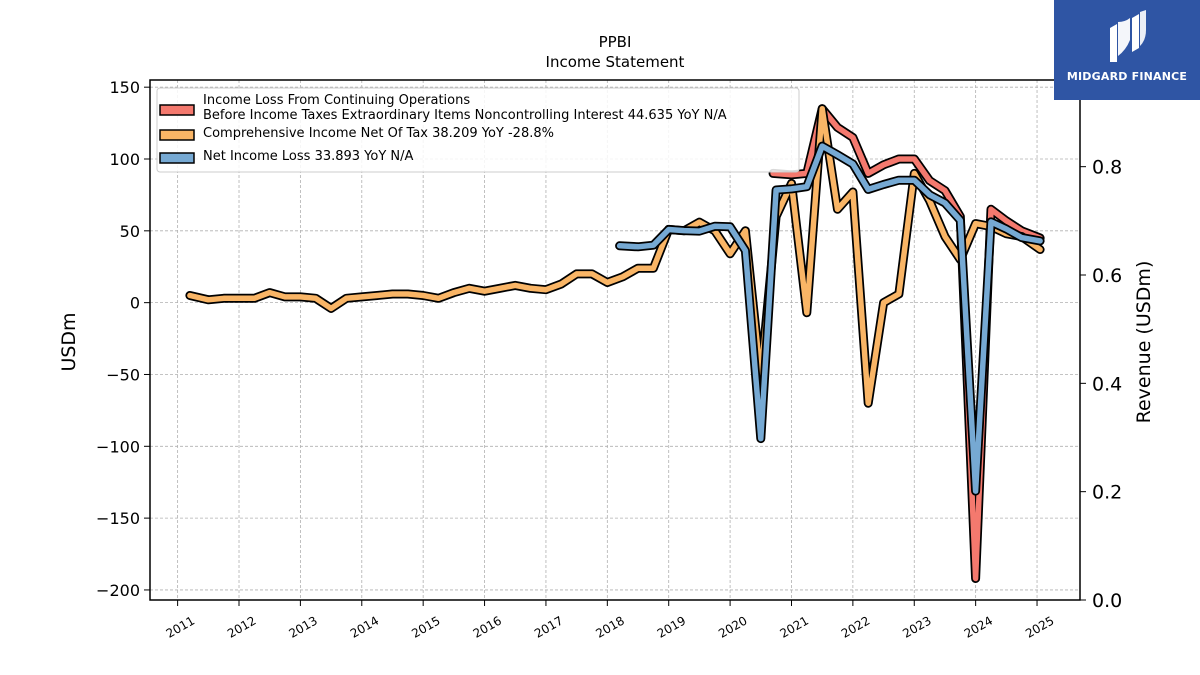  What do you see at coordinates (615, 42) in the screenshot?
I see `chart-title: PPBI` at bounding box center [615, 42].